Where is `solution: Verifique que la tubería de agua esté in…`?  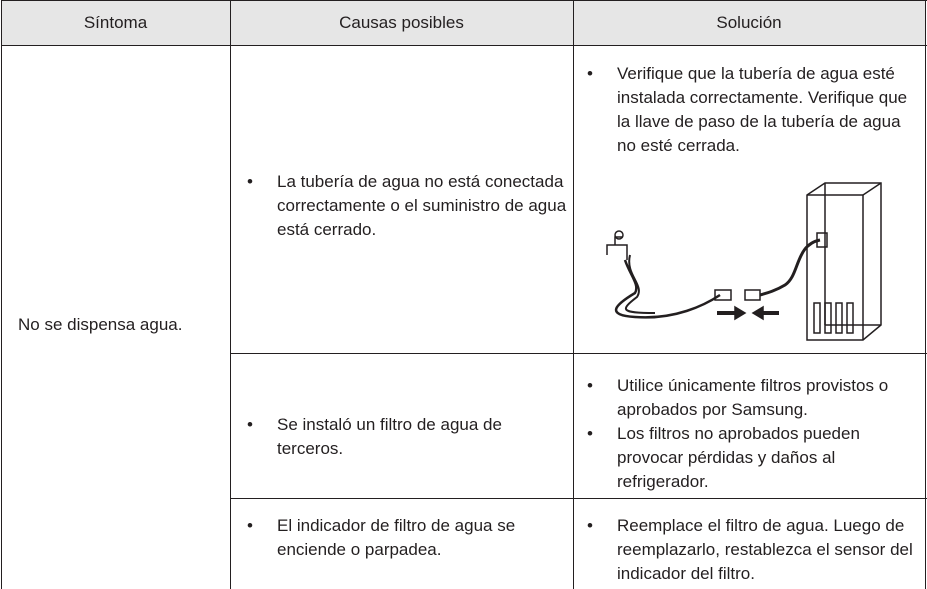
solution: Verifique que la tubería de agua esté in… is located at coordinates (752, 110).